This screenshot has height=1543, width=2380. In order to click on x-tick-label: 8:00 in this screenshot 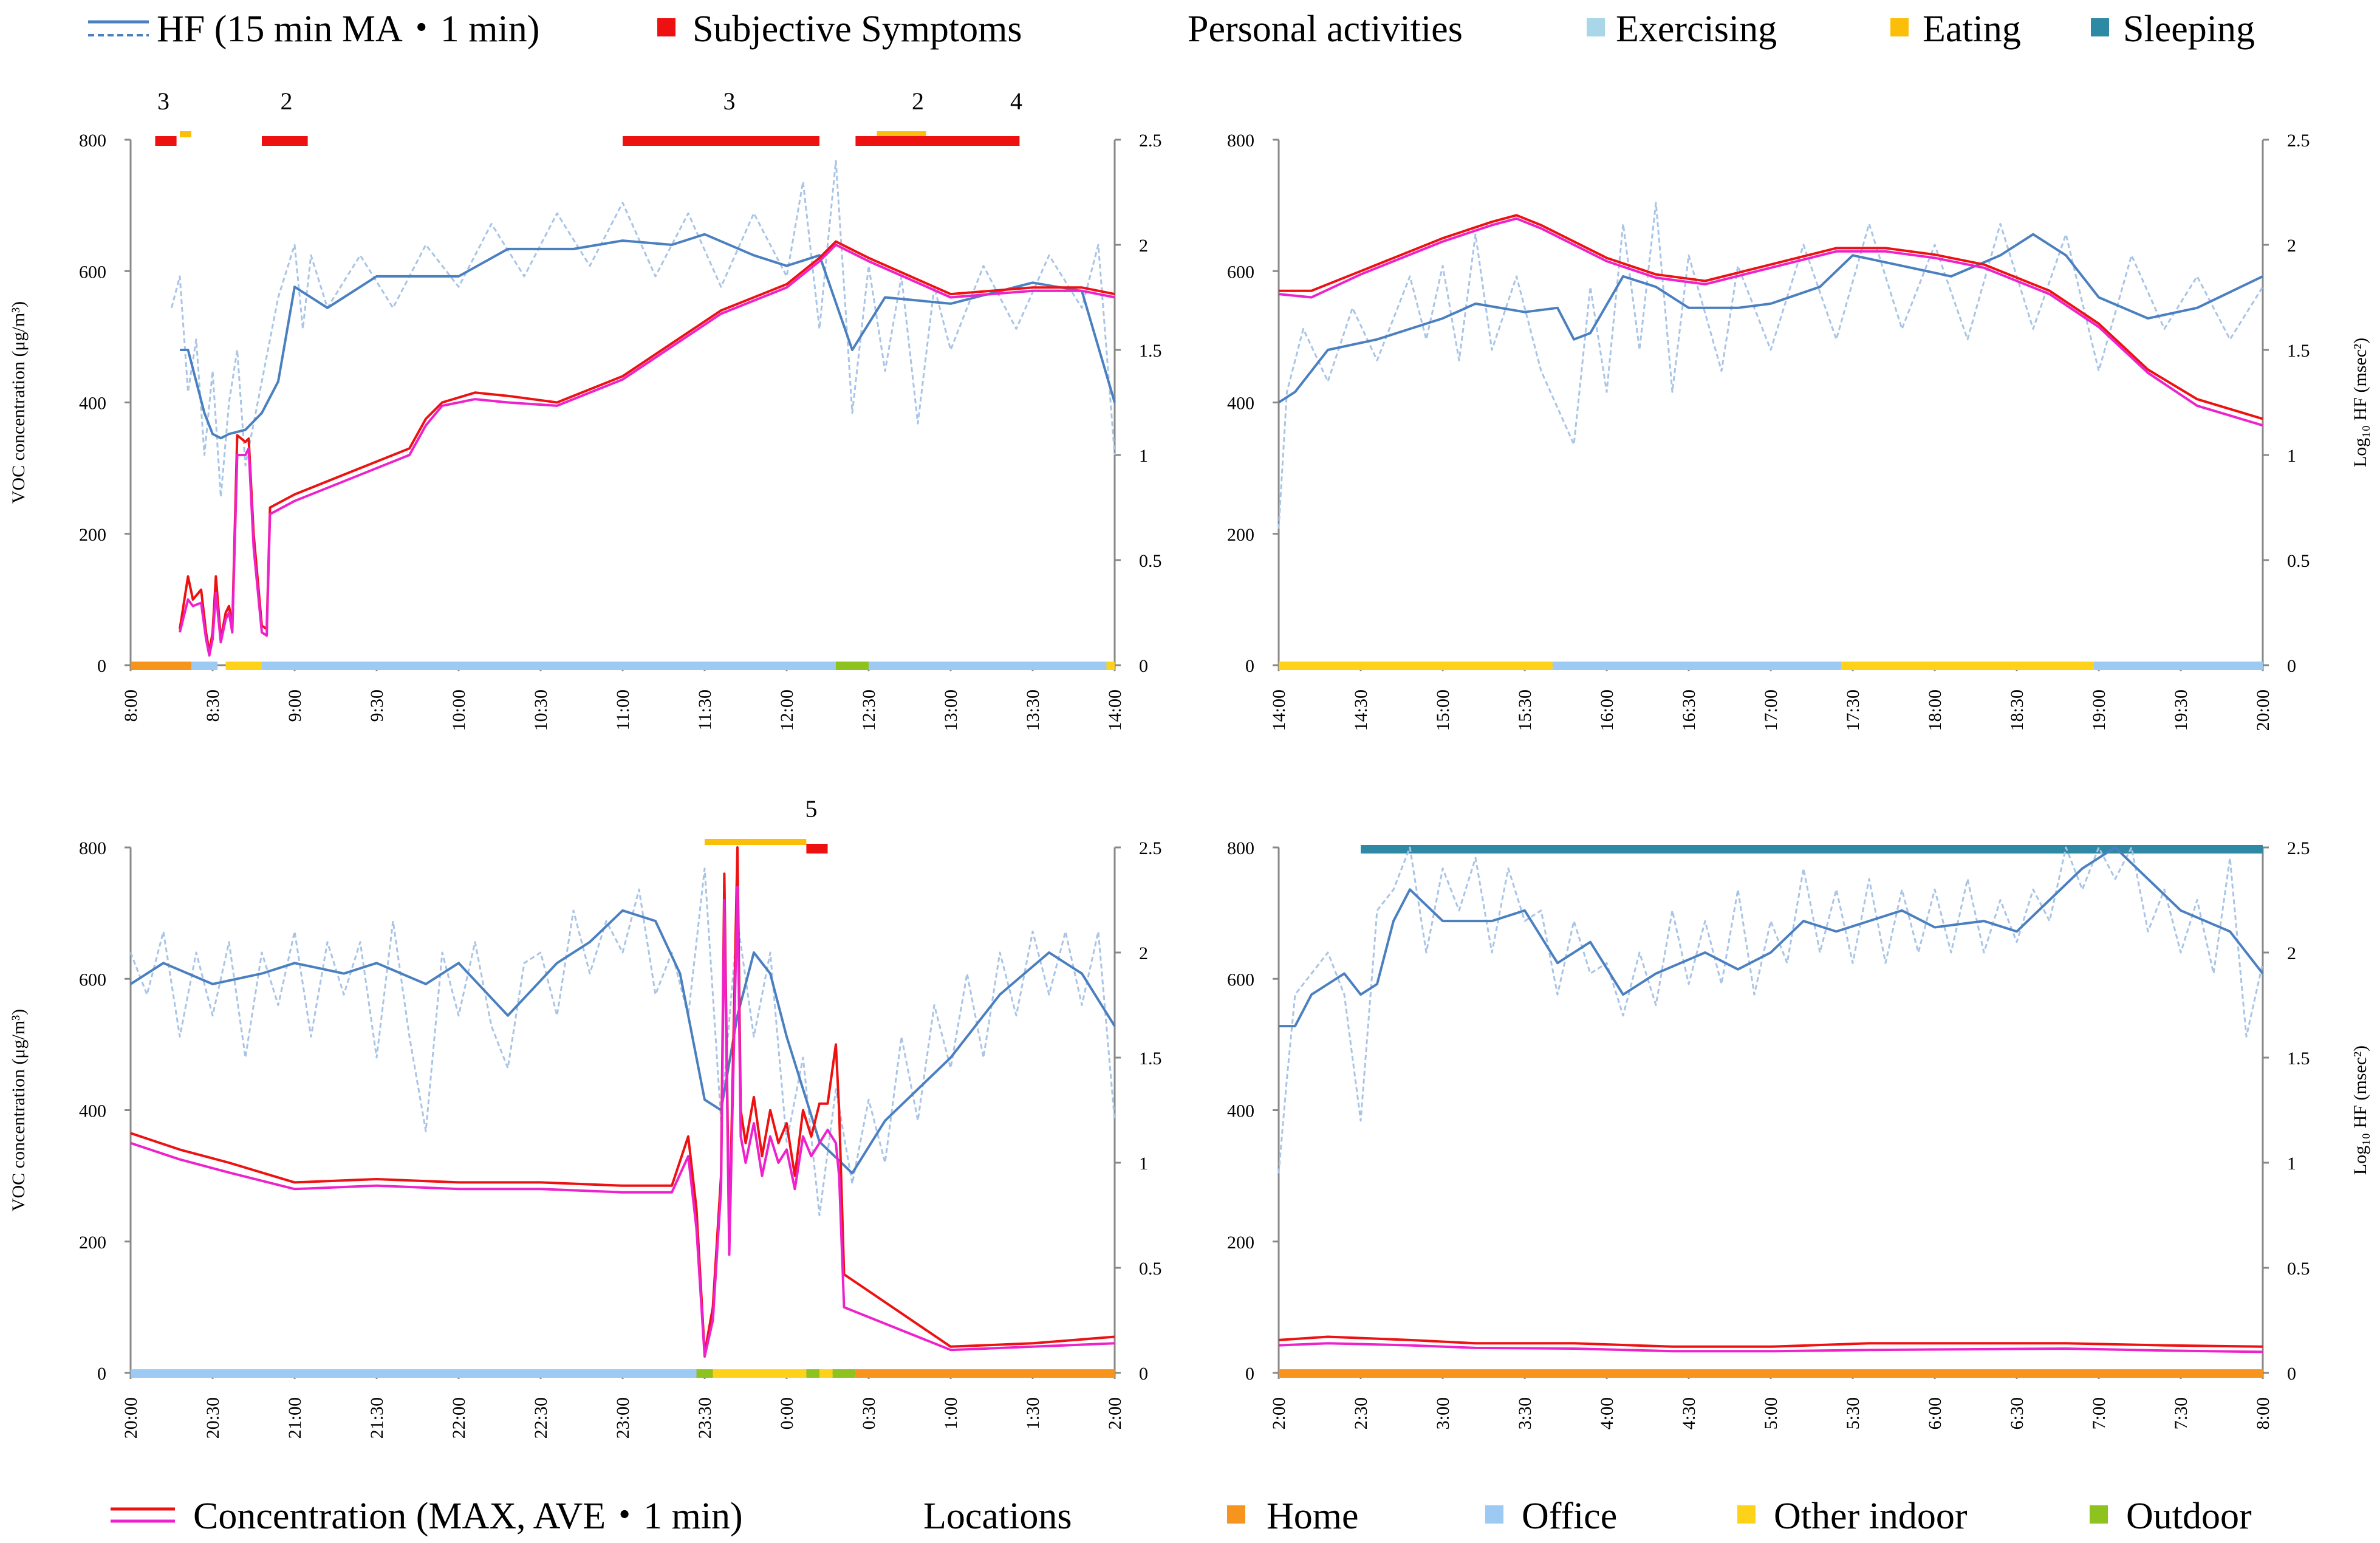, I will do `click(131, 705)`.